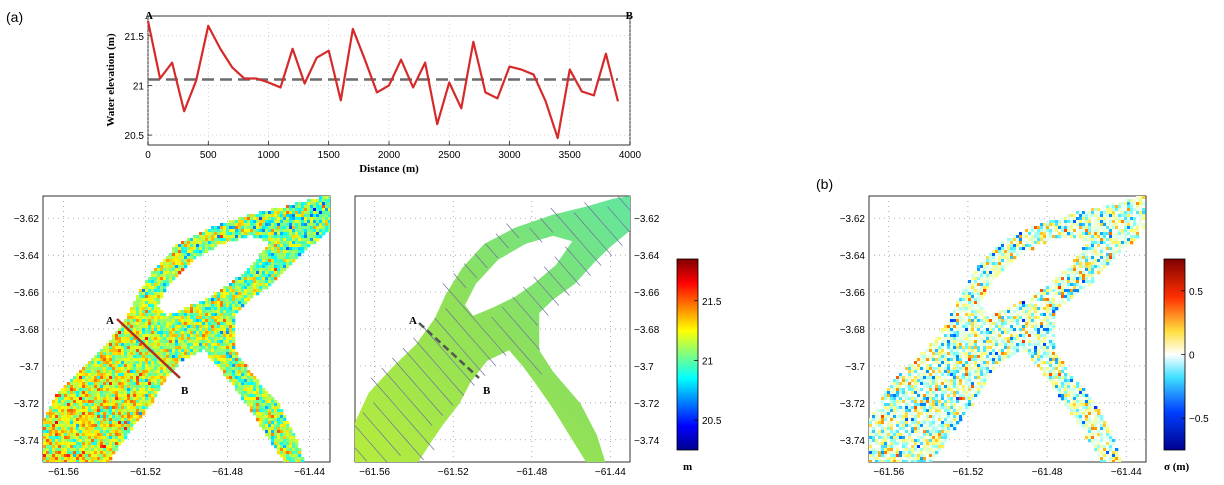  I want to click on profile-x-tick-label: 1000, so click(268, 155).